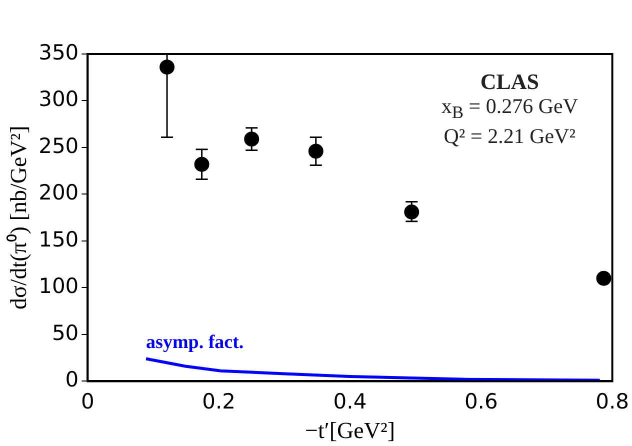 Image resolution: width=632 pixels, height=446 pixels. Describe the element at coordinates (509, 136) in the screenshot. I see `annotation: Q² = 2.21 GeV²` at that location.